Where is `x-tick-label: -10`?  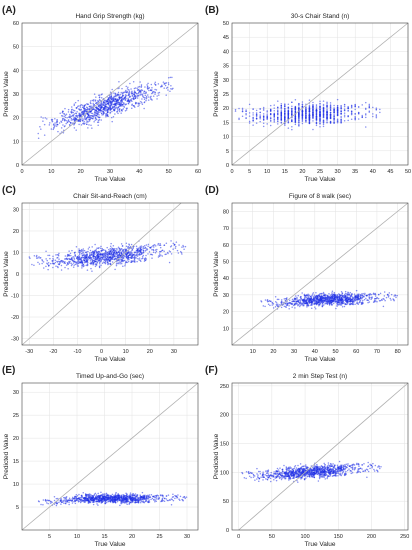
x-tick-label: -10 is located at coordinates (77, 352).